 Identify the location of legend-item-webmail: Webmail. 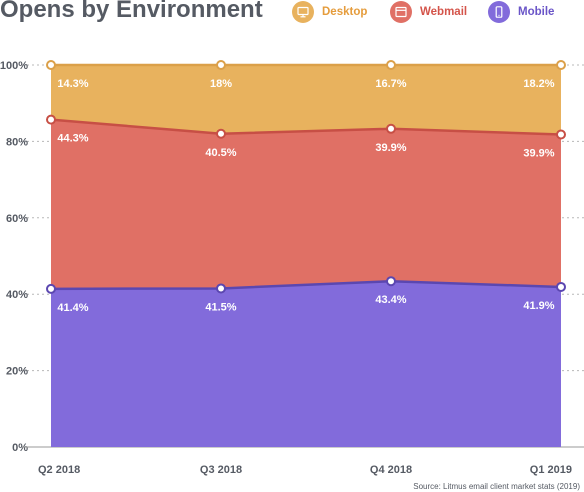
(428, 12).